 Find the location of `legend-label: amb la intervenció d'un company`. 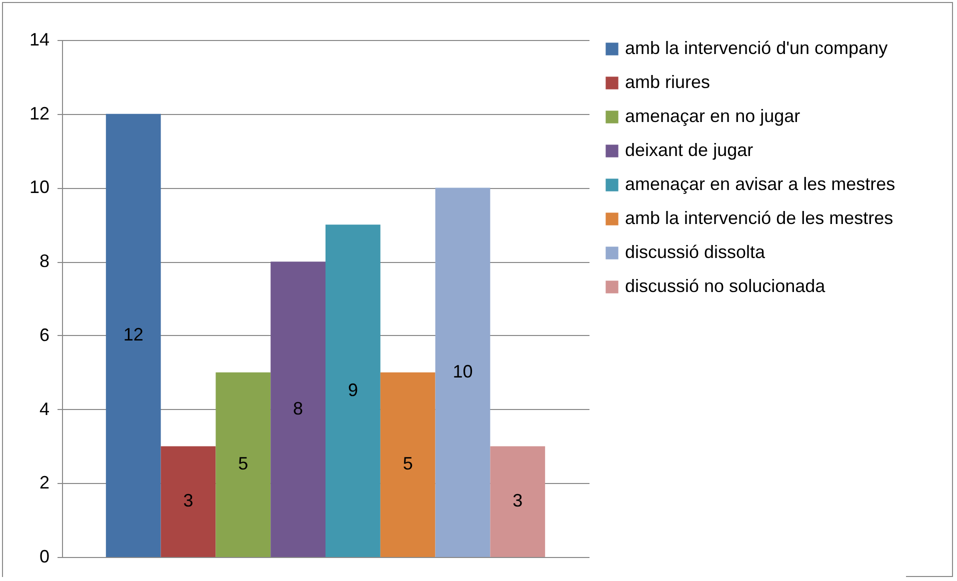

legend-label: amb la intervenció d'un company is located at coordinates (756, 48).